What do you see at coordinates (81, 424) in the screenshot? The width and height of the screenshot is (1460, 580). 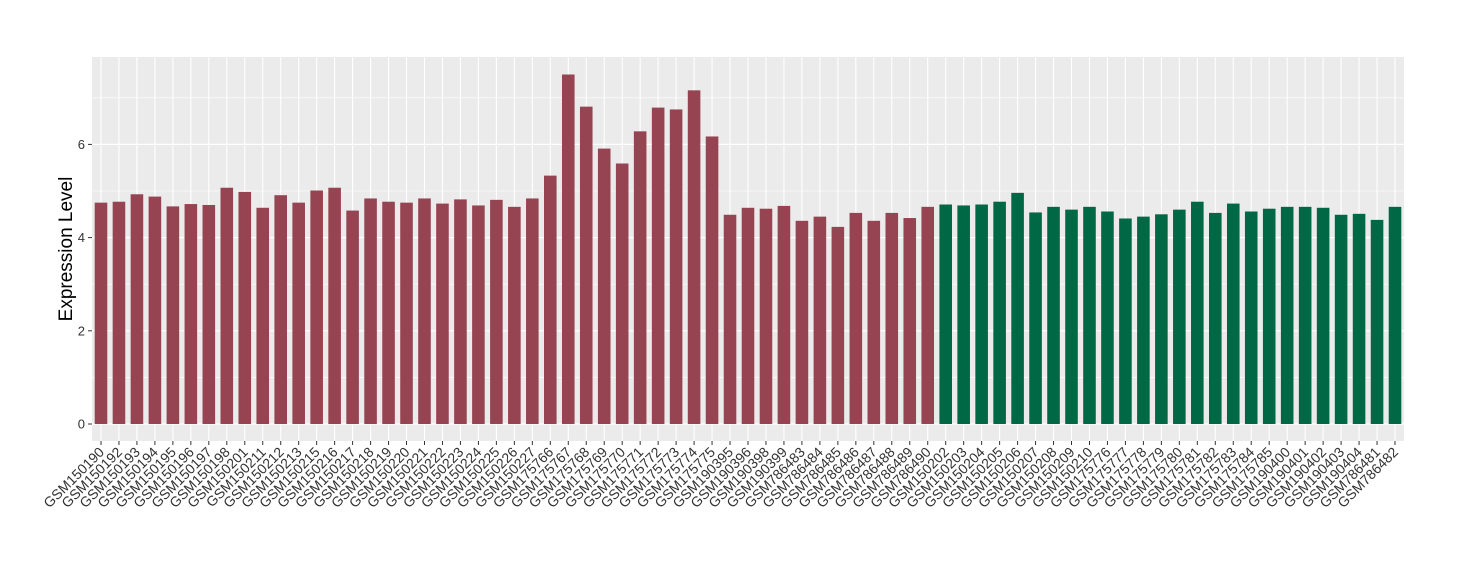 I see `y-tick-label: 0` at bounding box center [81, 424].